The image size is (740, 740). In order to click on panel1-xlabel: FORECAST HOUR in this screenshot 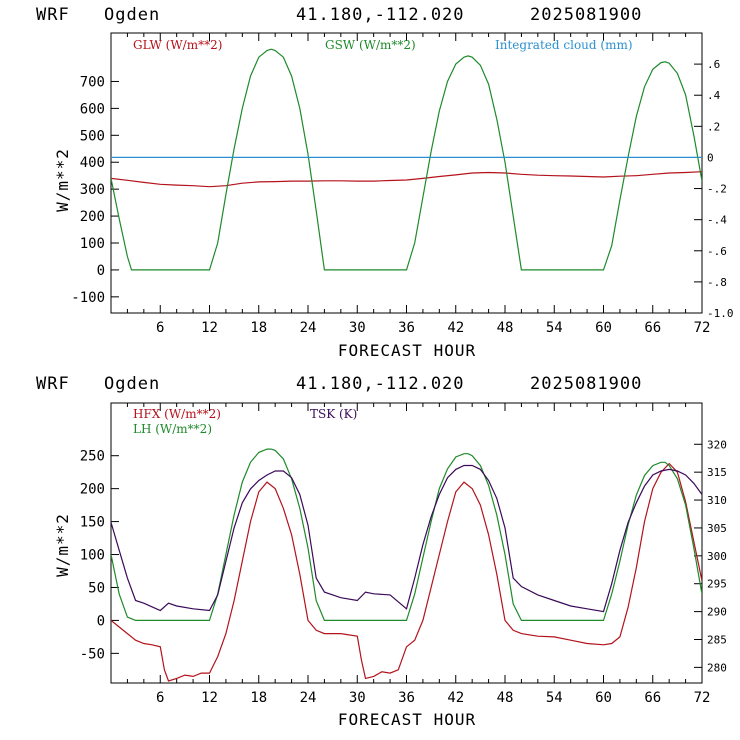, I will do `click(407, 350)`.